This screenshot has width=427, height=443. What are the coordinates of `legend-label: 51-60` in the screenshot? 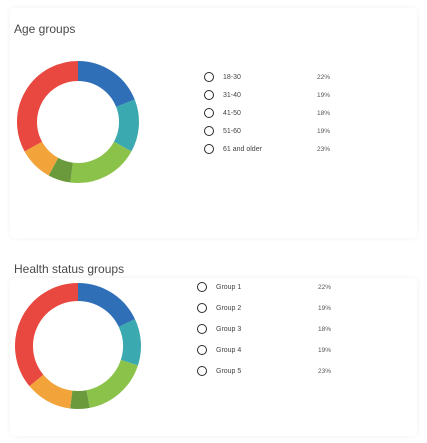 It's located at (232, 131).